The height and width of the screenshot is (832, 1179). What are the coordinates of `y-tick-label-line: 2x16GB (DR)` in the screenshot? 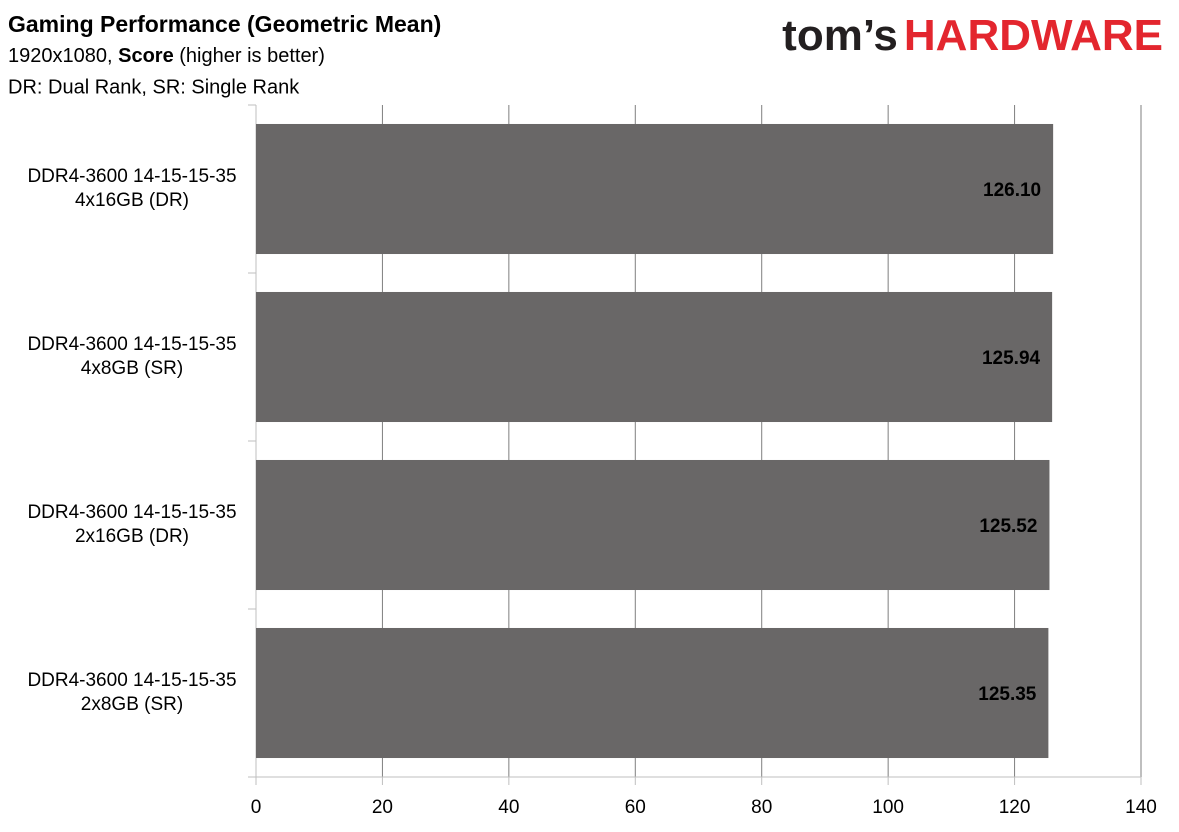 It's located at (132, 536).